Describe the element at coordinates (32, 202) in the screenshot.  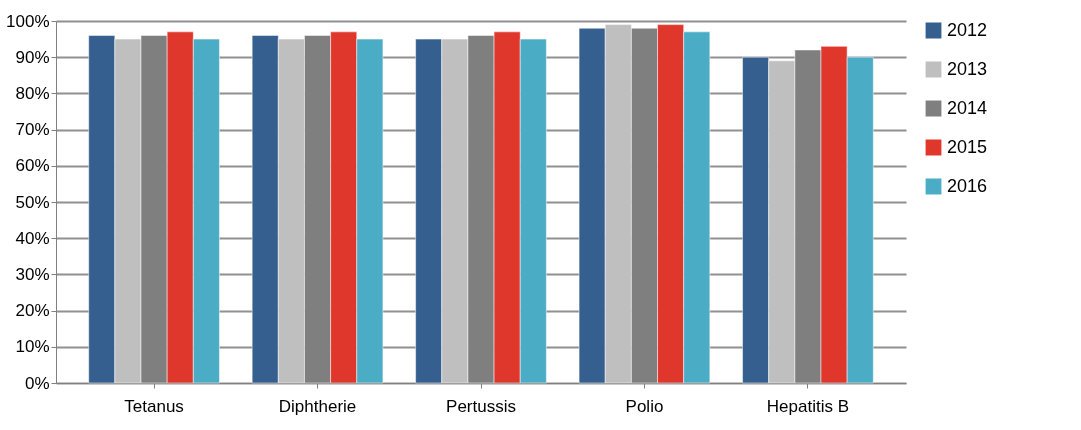
I see `y-tick-label: 50%` at that location.